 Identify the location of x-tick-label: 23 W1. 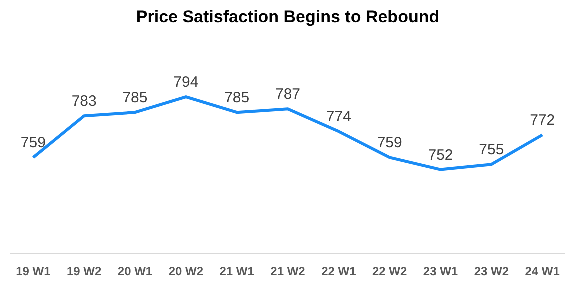
(440, 271).